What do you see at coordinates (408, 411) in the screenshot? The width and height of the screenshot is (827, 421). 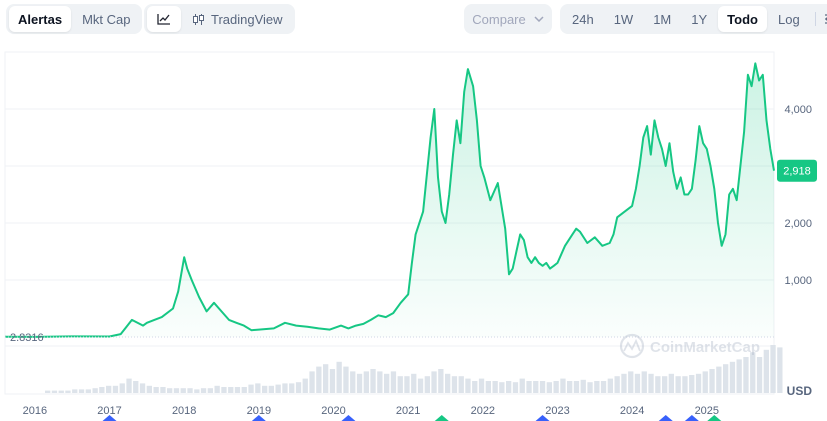 I see `x-tick-label: 2021` at bounding box center [408, 411].